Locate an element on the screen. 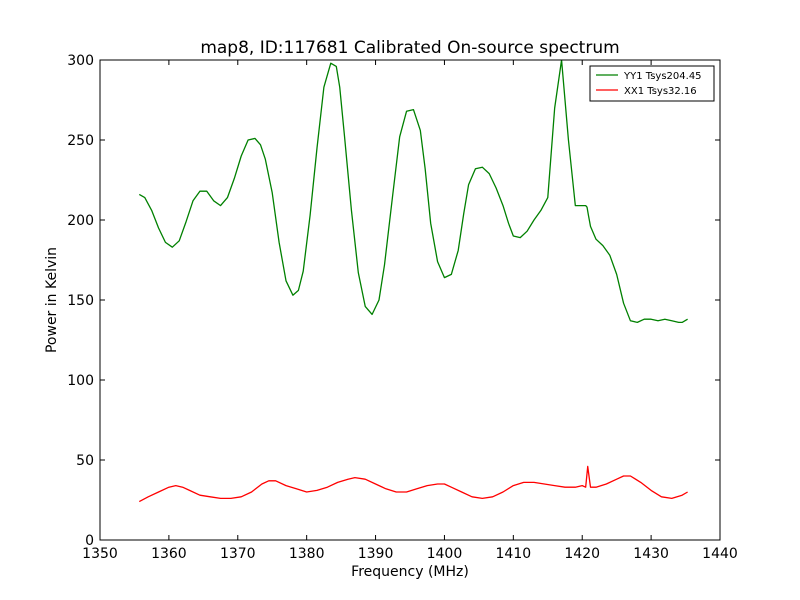 The width and height of the screenshot is (800, 600). x-axis-label: Frequency (MHz) is located at coordinates (410, 572).